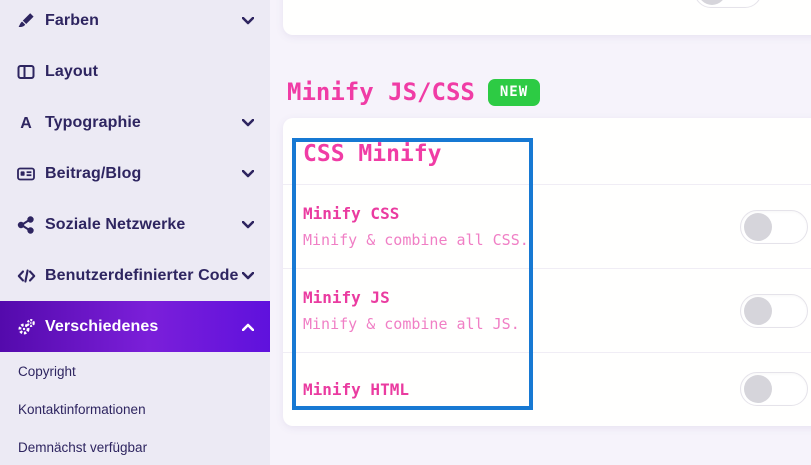 This screenshot has height=465, width=811. Describe the element at coordinates (411, 310) in the screenshot. I see `setting-text: Minify JS Minify & combine all JS.` at that location.